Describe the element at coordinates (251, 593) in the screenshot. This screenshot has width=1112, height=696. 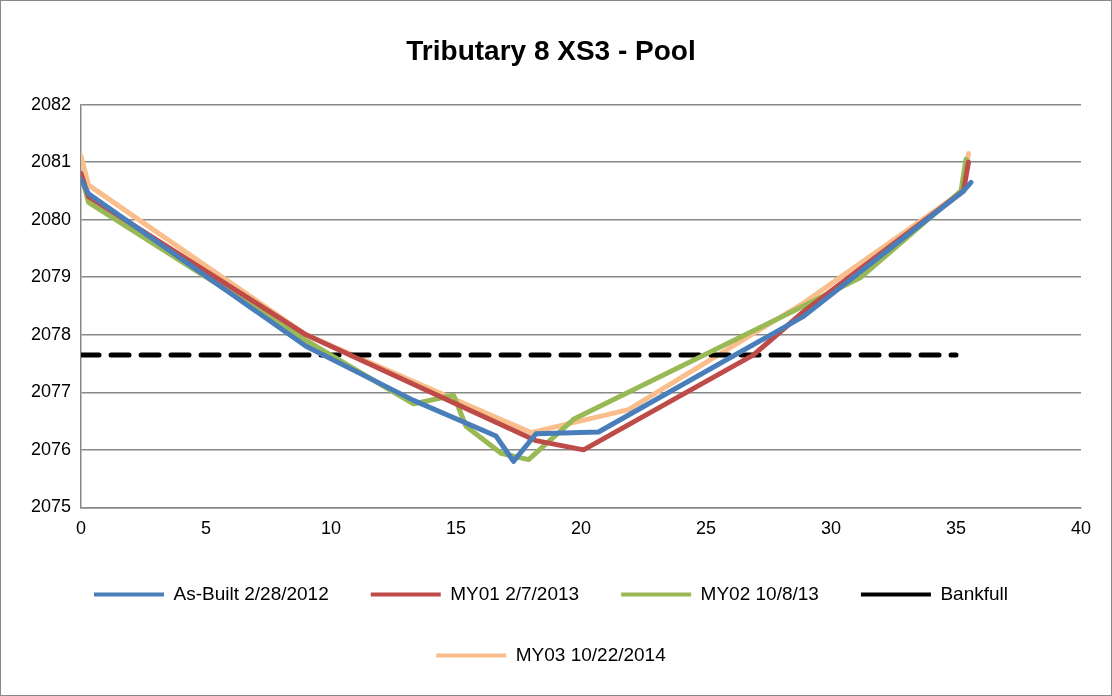
I see `legend-label: As-Built 2/28/2012` at that location.